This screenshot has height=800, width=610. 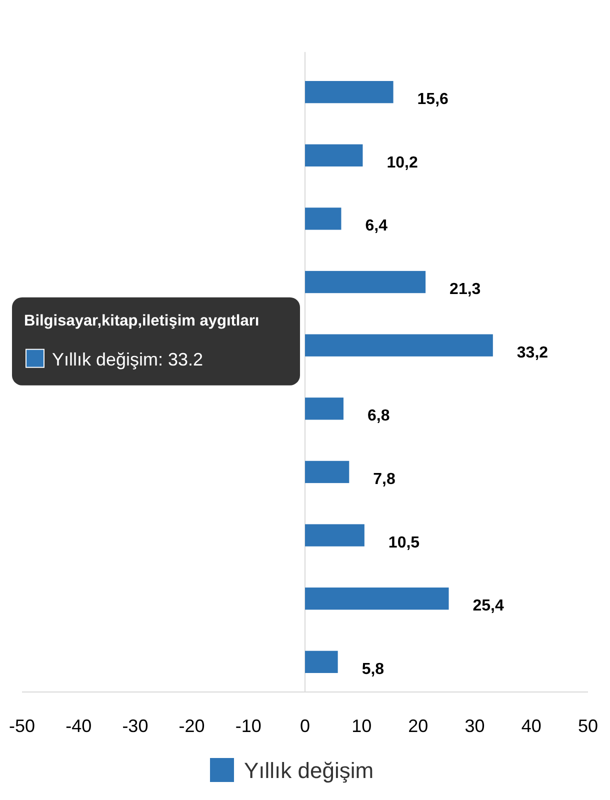 What do you see at coordinates (191, 726) in the screenshot?
I see `x-tick-label: -20` at bounding box center [191, 726].